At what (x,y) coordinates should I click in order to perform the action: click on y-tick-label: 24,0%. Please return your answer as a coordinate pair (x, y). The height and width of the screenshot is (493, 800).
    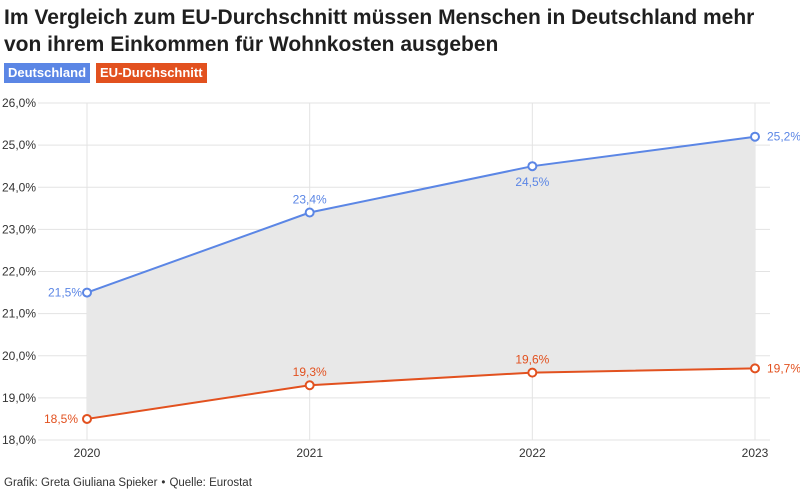
    Looking at the image, I should click on (19, 187).